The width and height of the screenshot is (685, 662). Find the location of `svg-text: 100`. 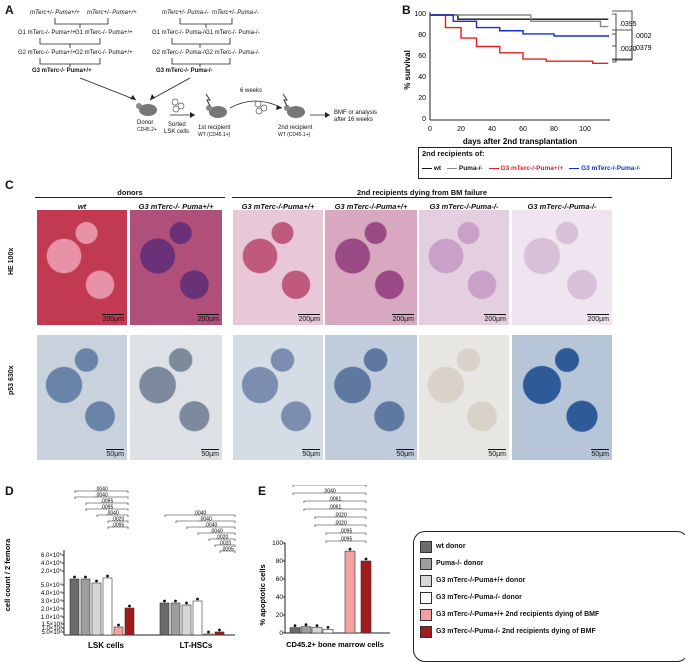

svg-text: 100 is located at coordinates (420, 14).